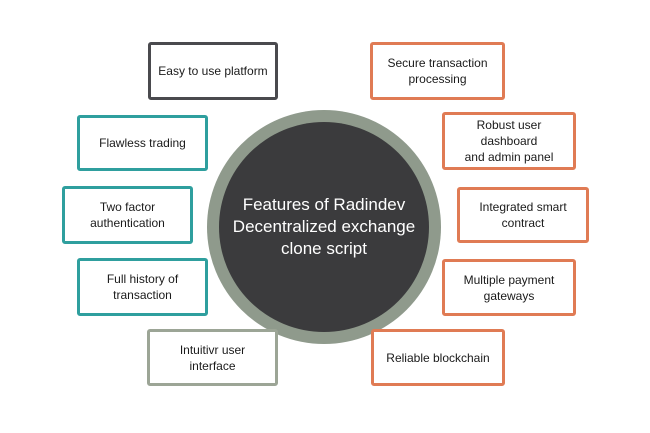  I want to click on feature-box-two-factor-authentication: Two factor authentication, so click(127, 215).